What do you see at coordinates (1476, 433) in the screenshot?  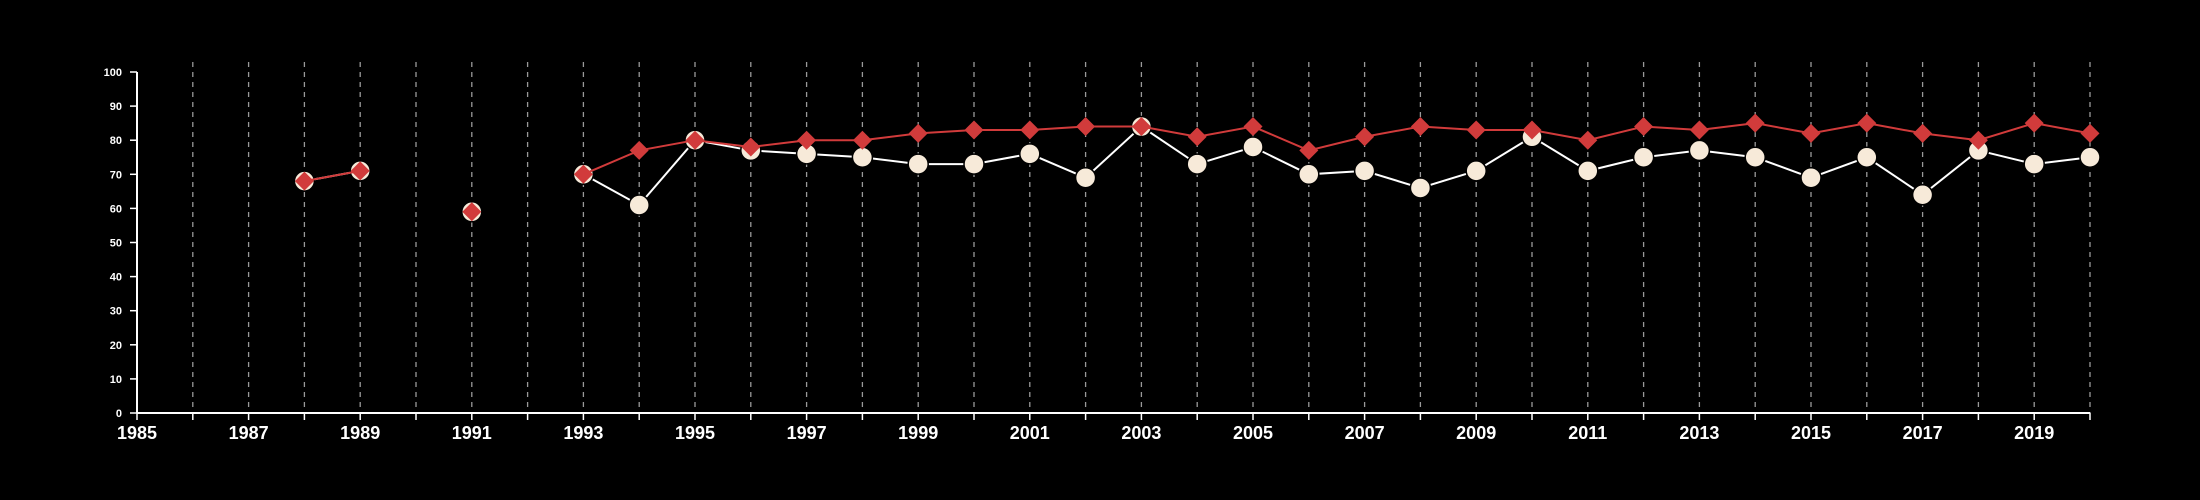 I see `x-tick-label: 2009` at bounding box center [1476, 433].